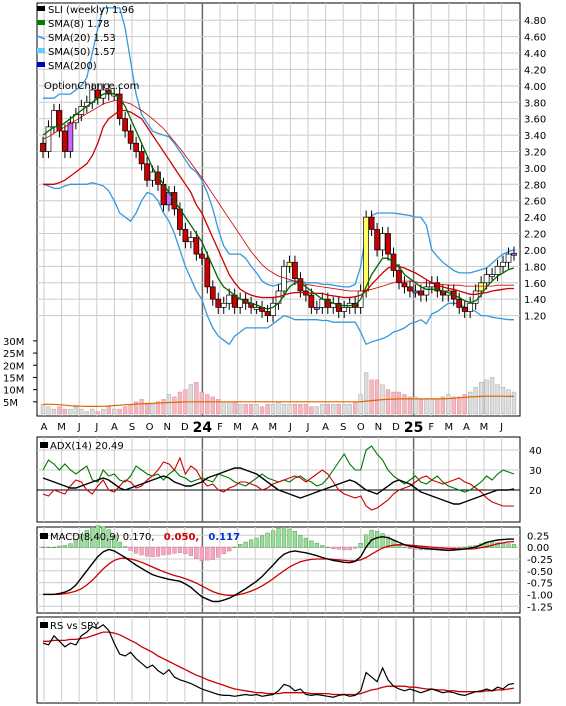  I want to click on price-y-tick: 3.60, so click(535, 120).